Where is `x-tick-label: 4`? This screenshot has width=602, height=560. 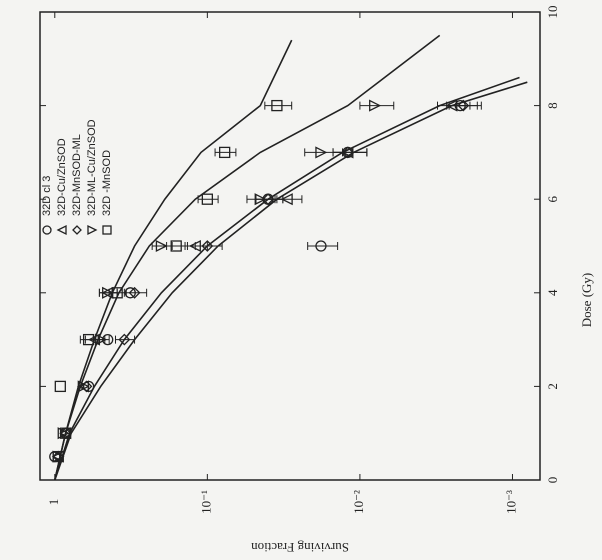 x-tick-label: 4 is located at coordinates (552, 292).